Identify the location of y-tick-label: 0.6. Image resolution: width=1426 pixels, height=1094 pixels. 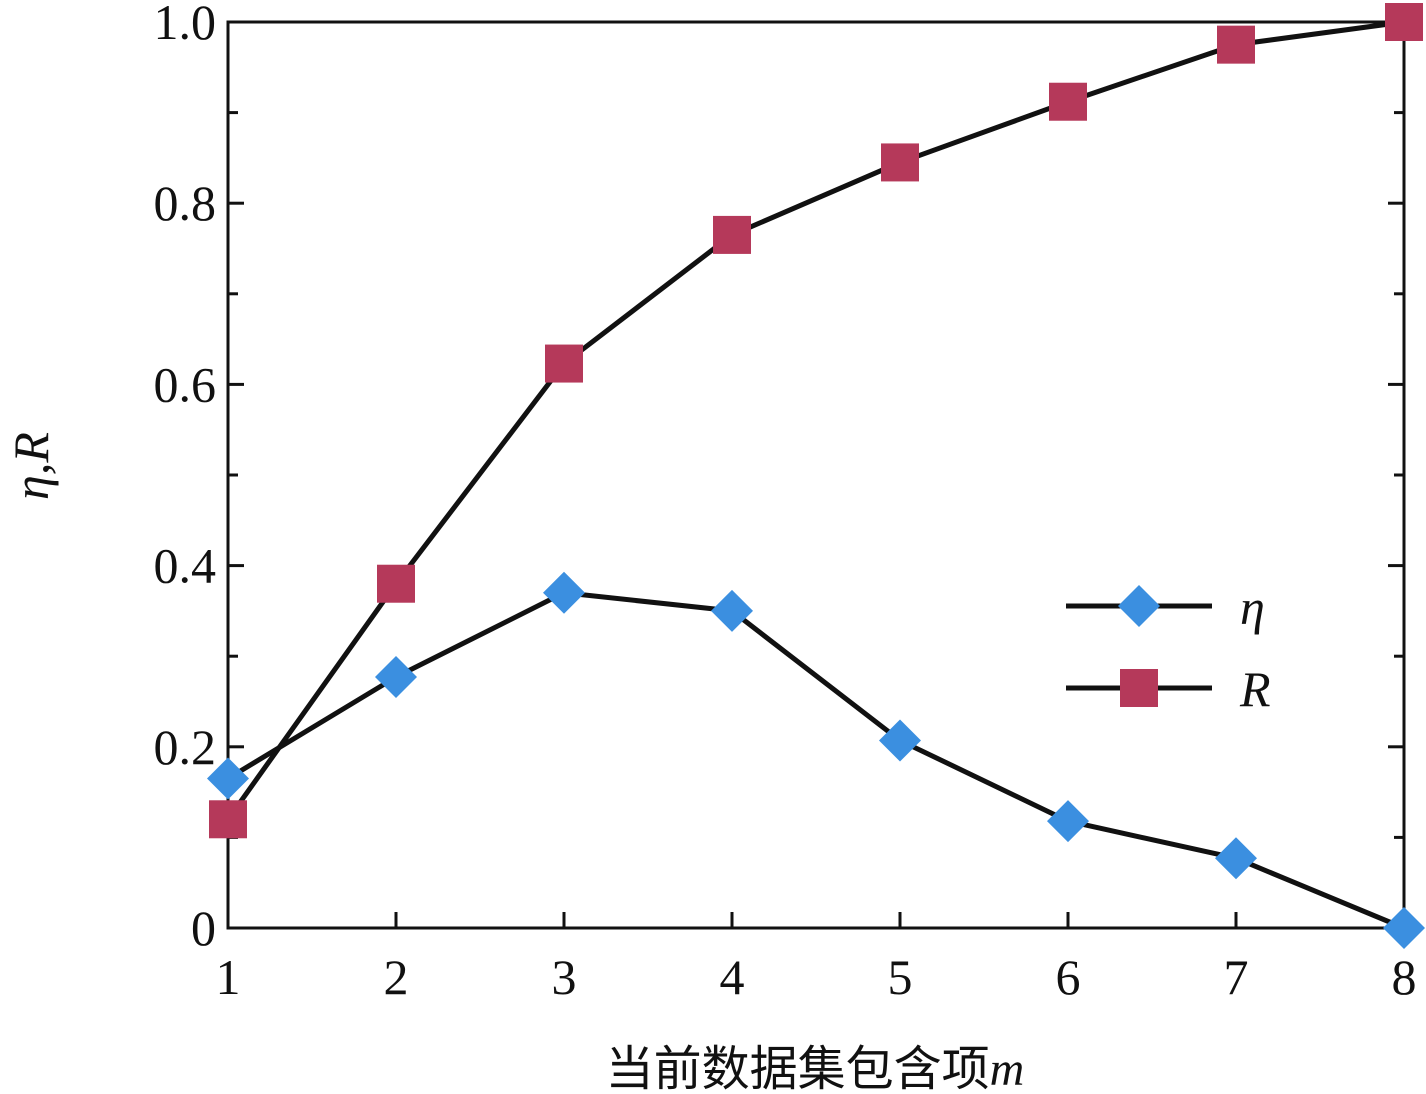
(185, 384).